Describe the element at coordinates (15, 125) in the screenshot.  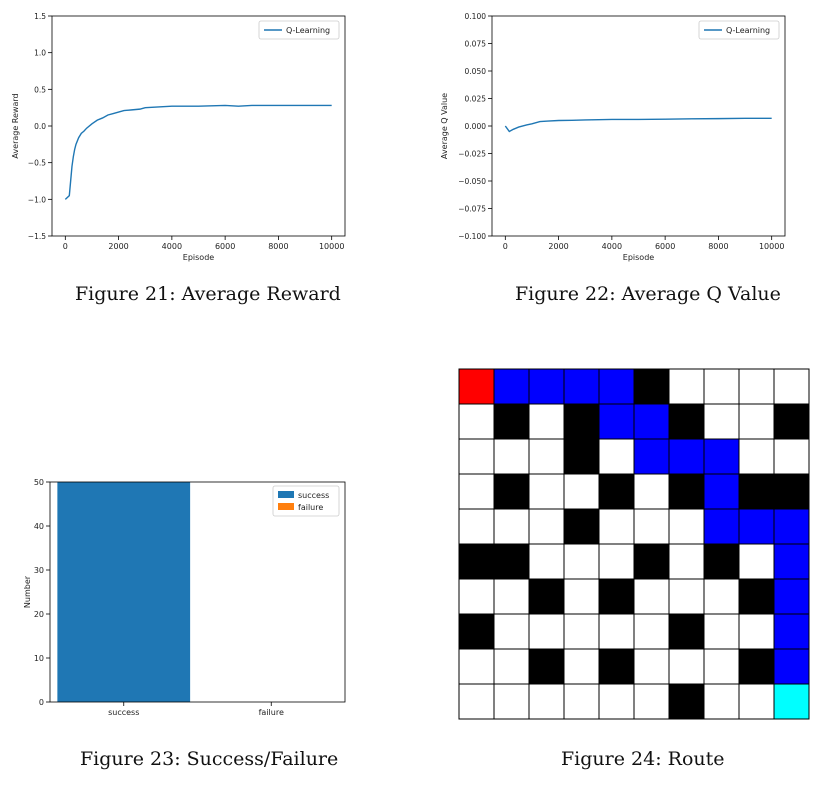
I see `y-axis-label: Average Reward` at that location.